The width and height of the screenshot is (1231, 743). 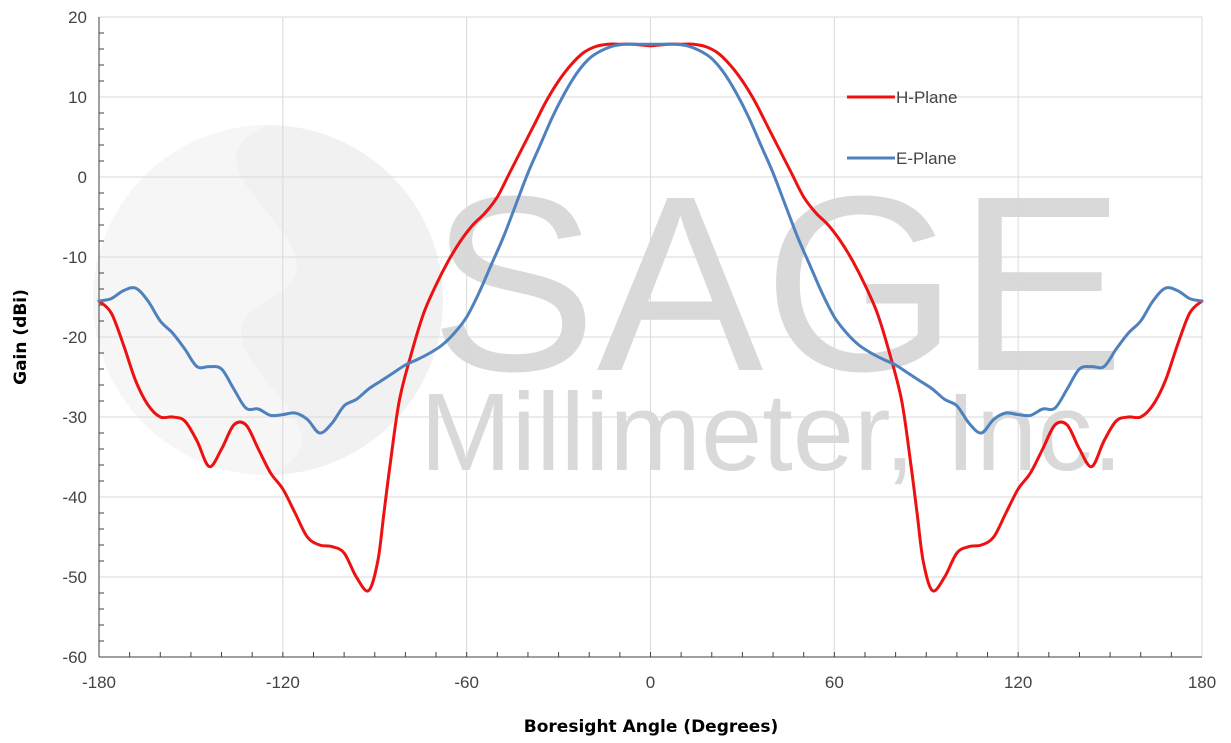 I want to click on legend: H-Plane E-Plane, so click(x=902, y=128).